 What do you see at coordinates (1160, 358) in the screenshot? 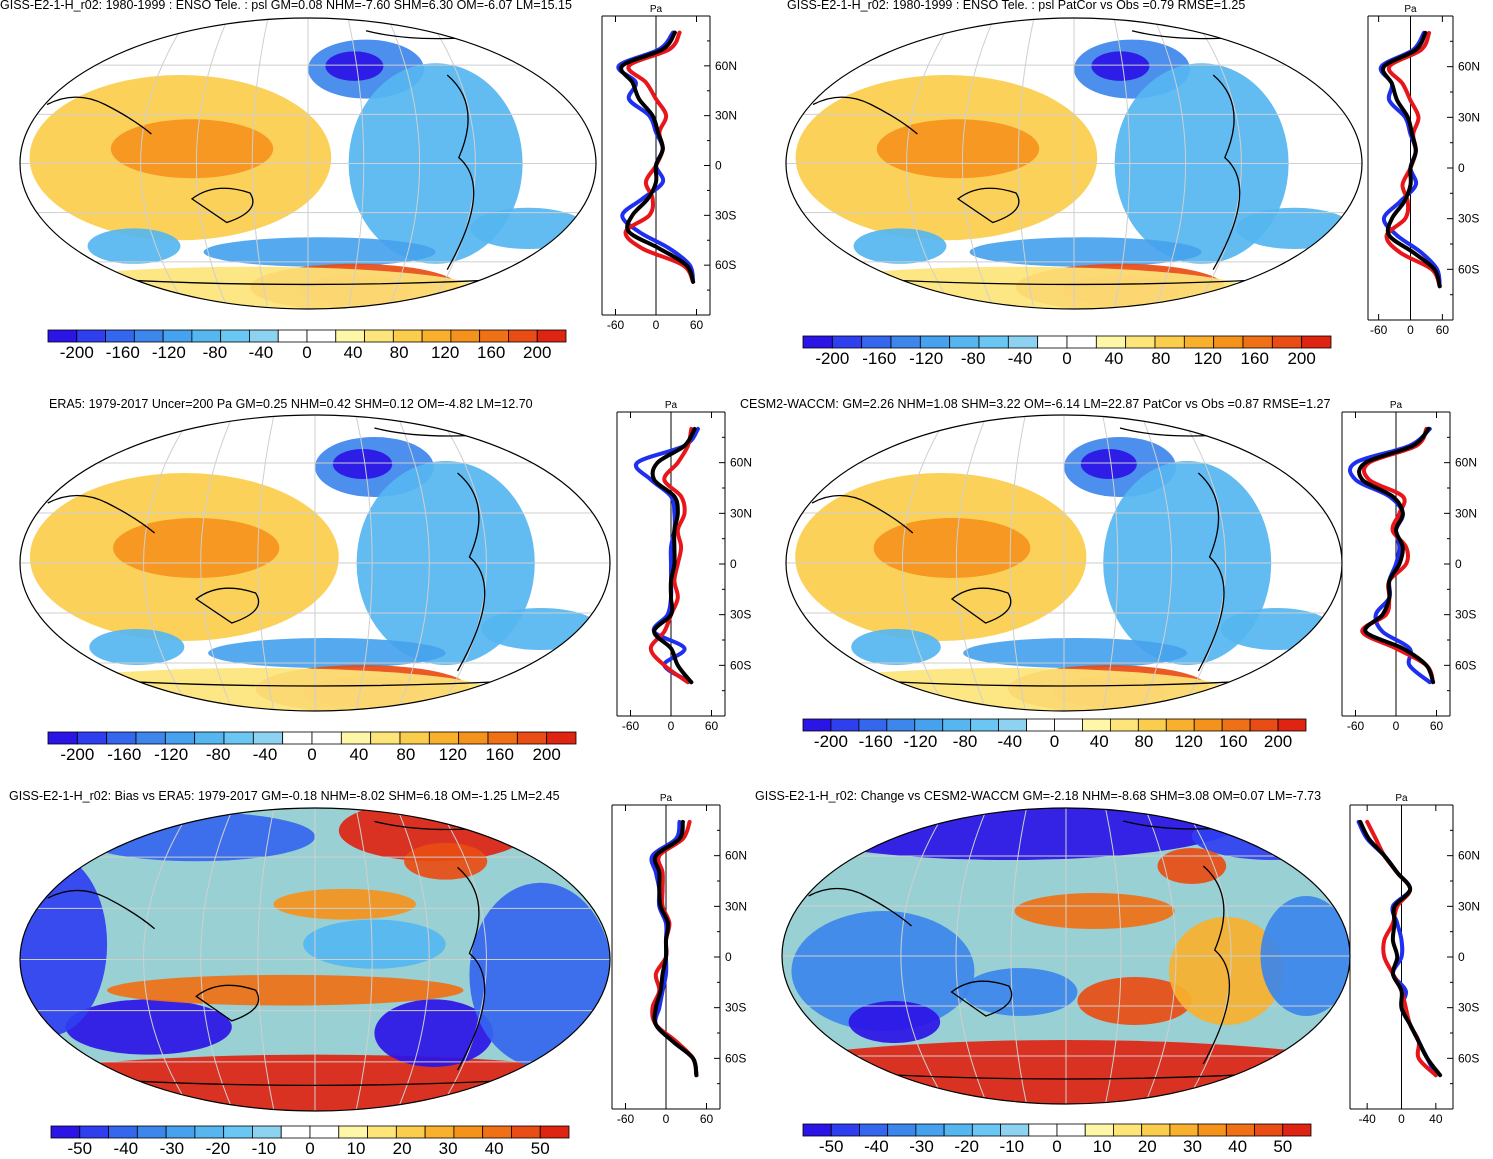
I see `colorbar-label: 80` at bounding box center [1160, 358].